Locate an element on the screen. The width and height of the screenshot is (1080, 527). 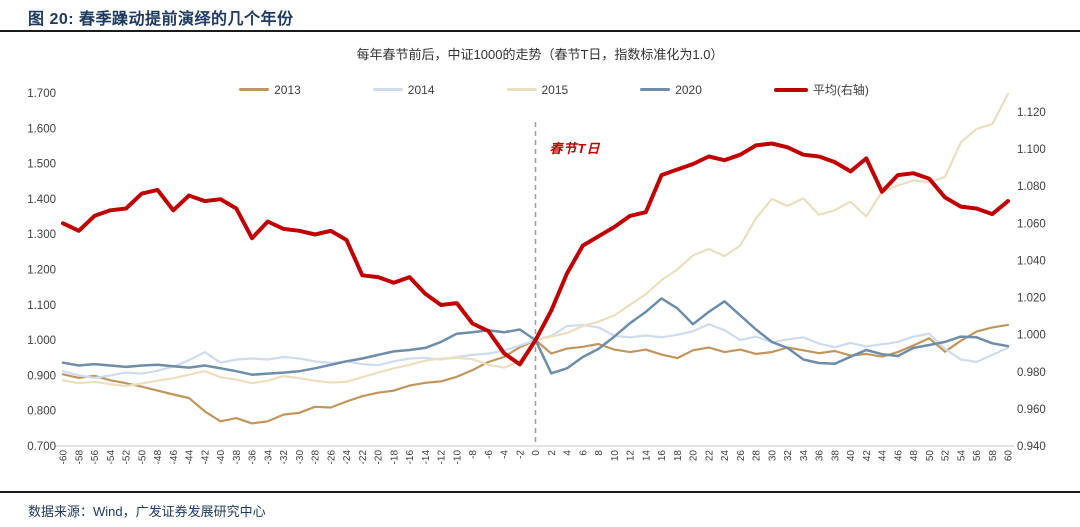
legend-item-2013: 2013 is located at coordinates (270, 90).